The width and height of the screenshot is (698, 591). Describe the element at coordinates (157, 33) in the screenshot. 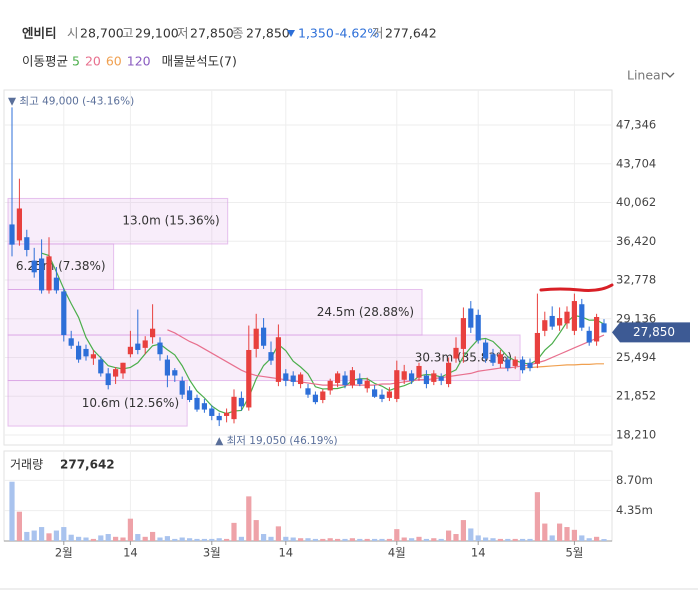

I see `high-value: 29,100` at that location.